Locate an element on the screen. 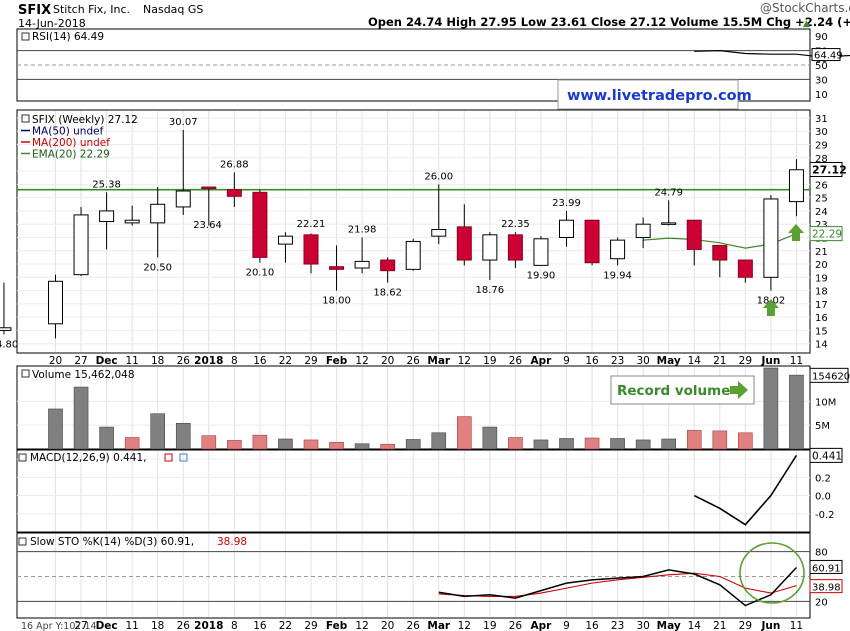 Image resolution: width=850 pixels, height=631 pixels. sto-tick-label: 20 is located at coordinates (821, 602).